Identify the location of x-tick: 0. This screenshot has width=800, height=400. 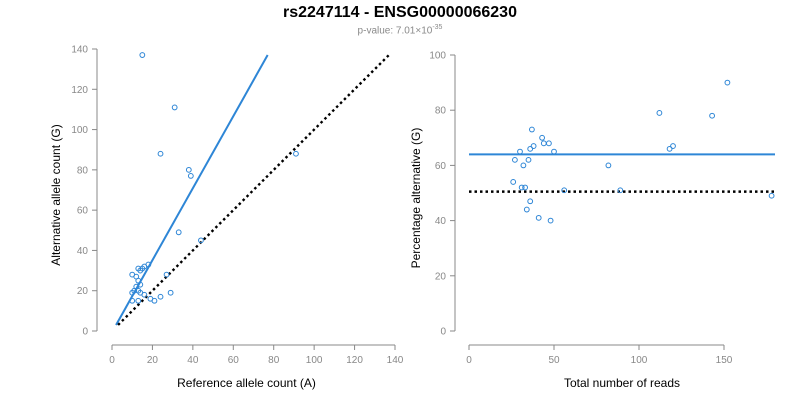
(469, 355).